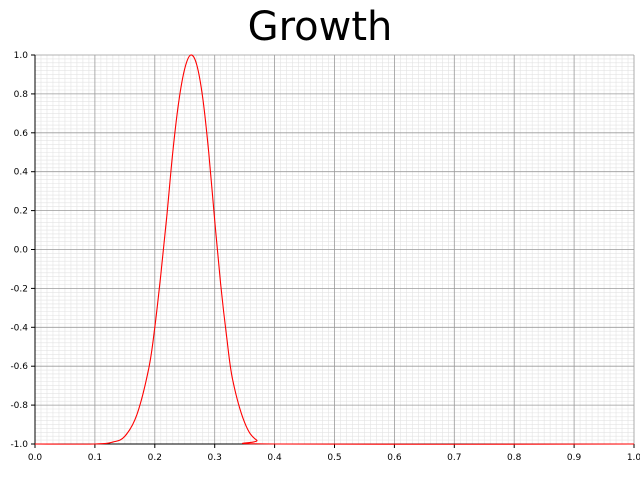 The image size is (640, 480). What do you see at coordinates (215, 458) in the screenshot?
I see `x-tick-label: 0.3` at bounding box center [215, 458].